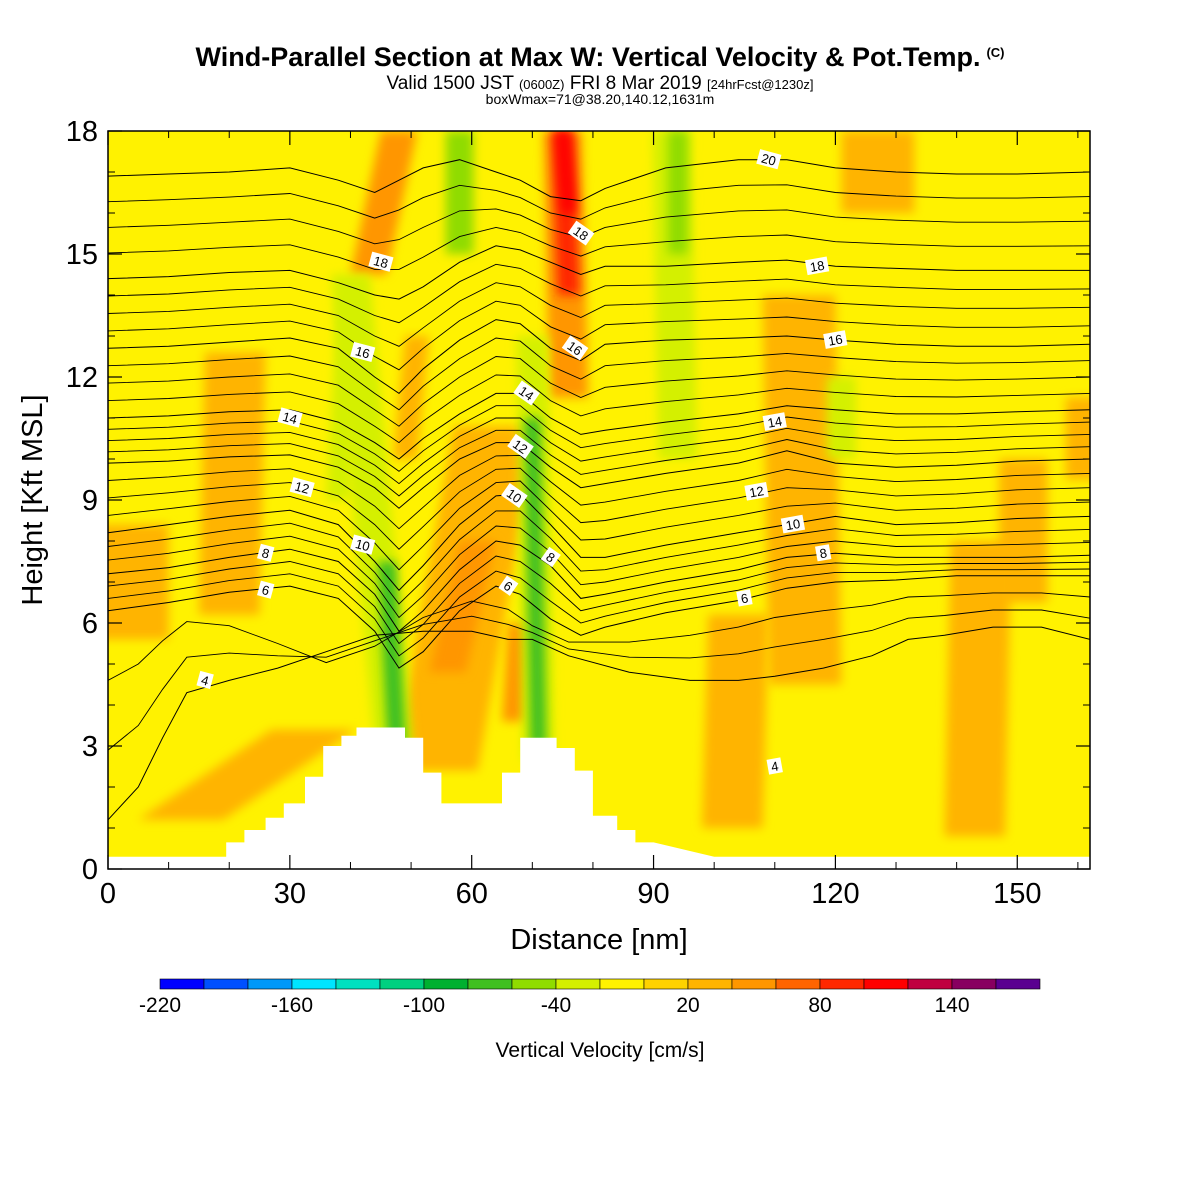 This screenshot has height=1200, width=1200. What do you see at coordinates (90, 624) in the screenshot?
I see `y-tick-label: 6` at bounding box center [90, 624].